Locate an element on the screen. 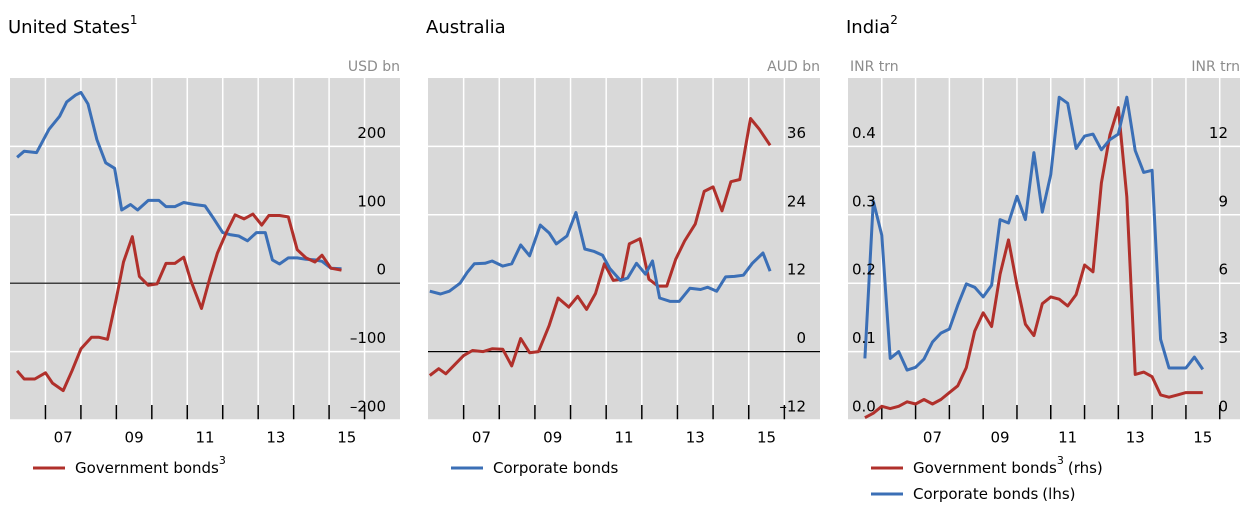 This screenshot has width=1247, height=511. legend-label: Corporate bonds is located at coordinates (555, 468).